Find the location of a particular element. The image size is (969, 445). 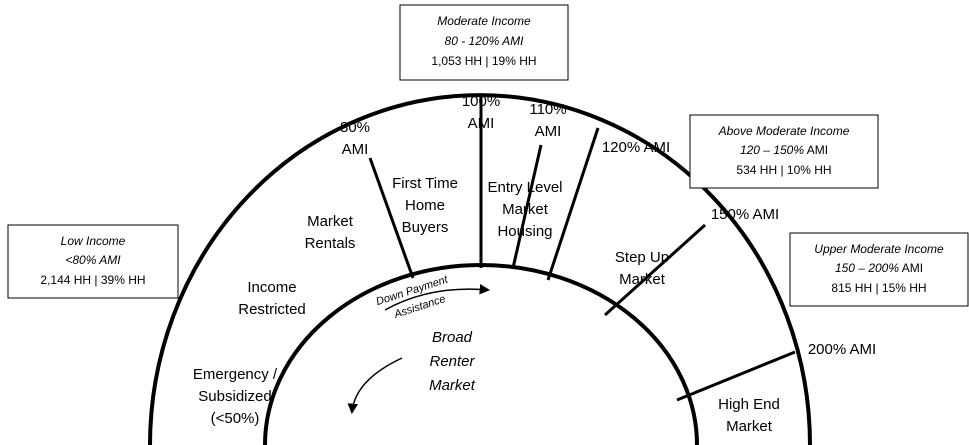

threshold-label: 80% is located at coordinates (355, 127).